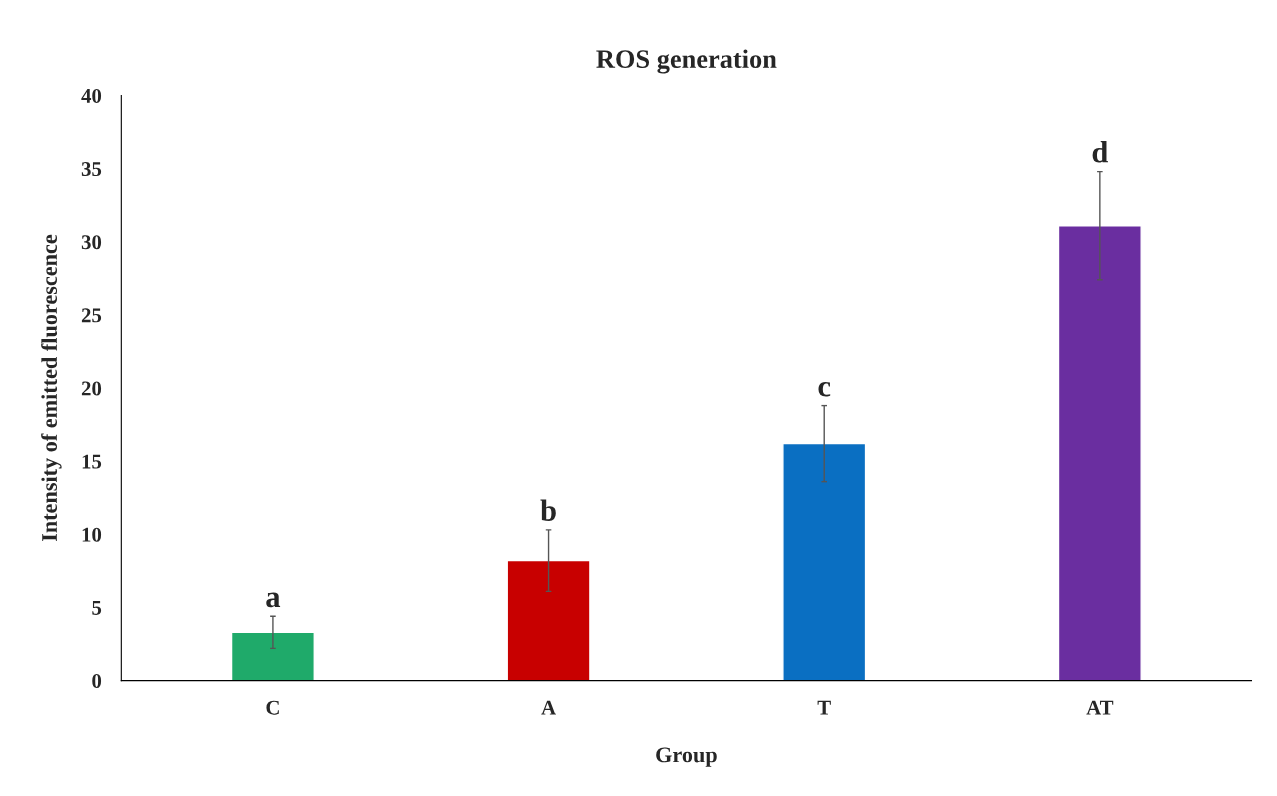 The height and width of the screenshot is (796, 1277). What do you see at coordinates (824, 707) in the screenshot?
I see `x-tick-label: T` at bounding box center [824, 707].